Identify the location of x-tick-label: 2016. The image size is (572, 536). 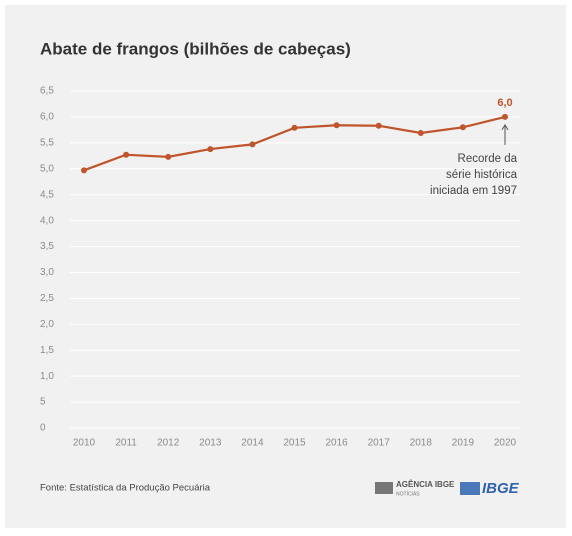
(336, 443).